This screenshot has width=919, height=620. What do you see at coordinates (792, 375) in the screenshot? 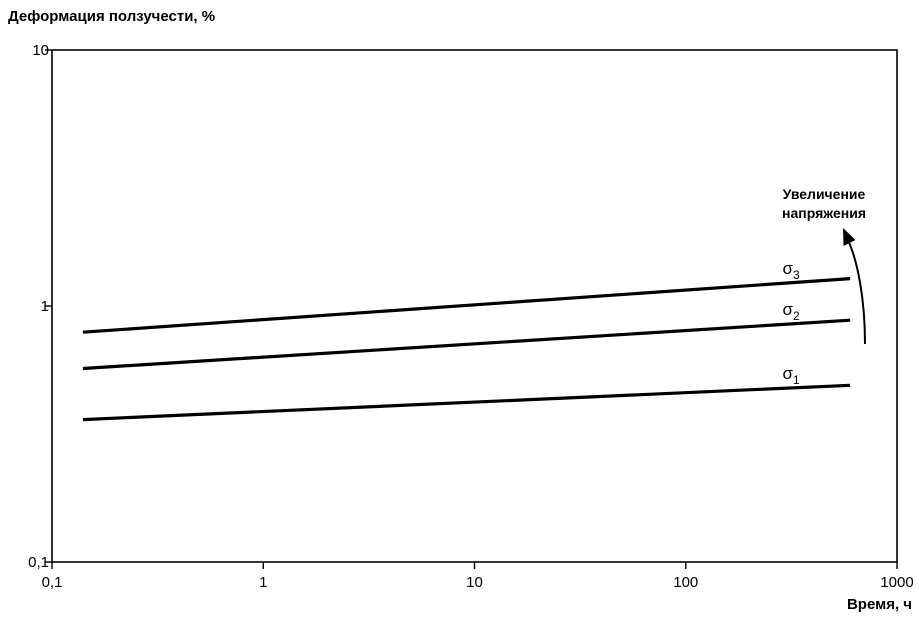
I see `series-label-sigma-1: σ1` at bounding box center [792, 375].